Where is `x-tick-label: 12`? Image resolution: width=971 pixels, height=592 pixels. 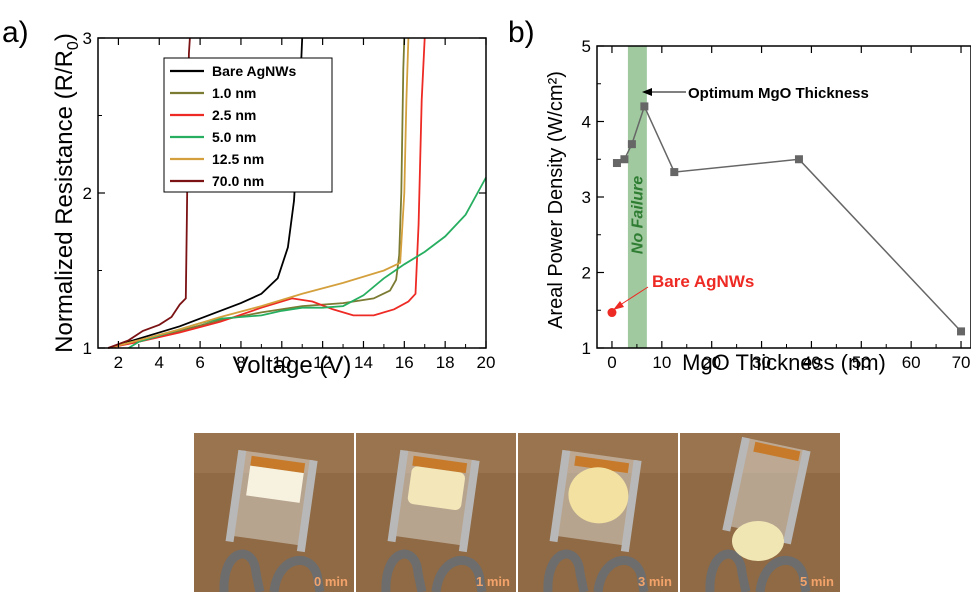 x-tick-label: 12 is located at coordinates (322, 362).